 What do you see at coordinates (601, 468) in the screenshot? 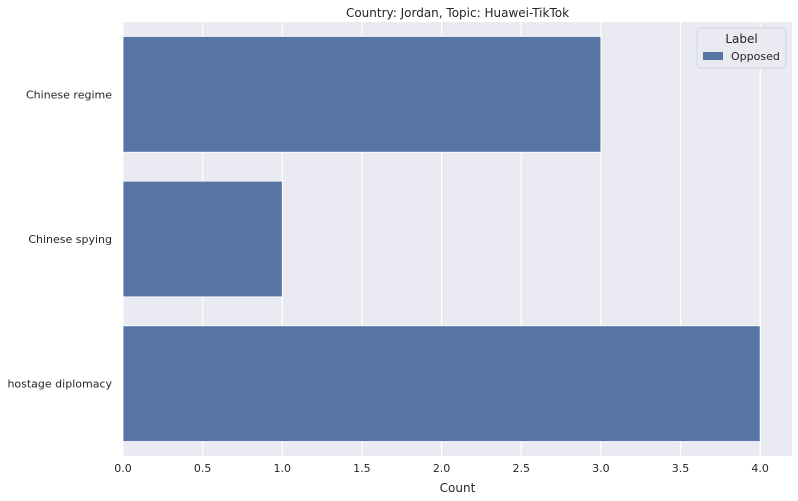
I see `x-tick-label: 3.0` at bounding box center [601, 468].